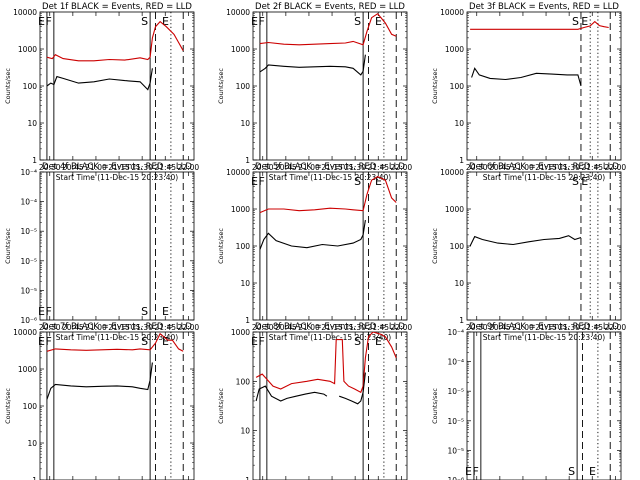 The image size is (640, 480). What do you see at coordinates (115, 41) in the screenshot?
I see `series-lld-line` at bounding box center [115, 41].